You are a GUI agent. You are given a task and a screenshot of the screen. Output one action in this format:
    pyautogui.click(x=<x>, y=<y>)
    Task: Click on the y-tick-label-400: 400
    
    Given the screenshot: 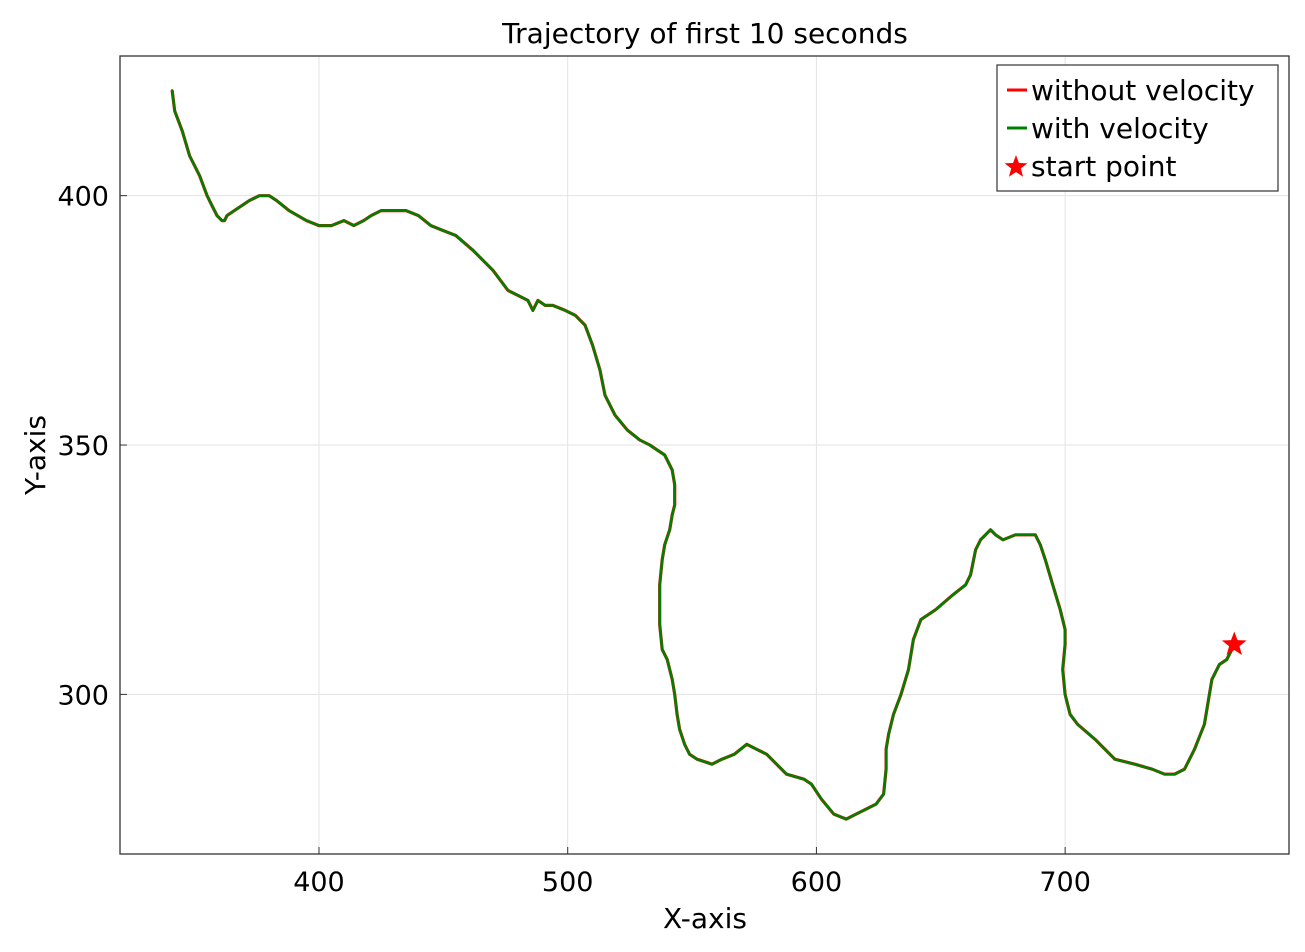 What is the action you would take?
    pyautogui.click(x=83, y=197)
    